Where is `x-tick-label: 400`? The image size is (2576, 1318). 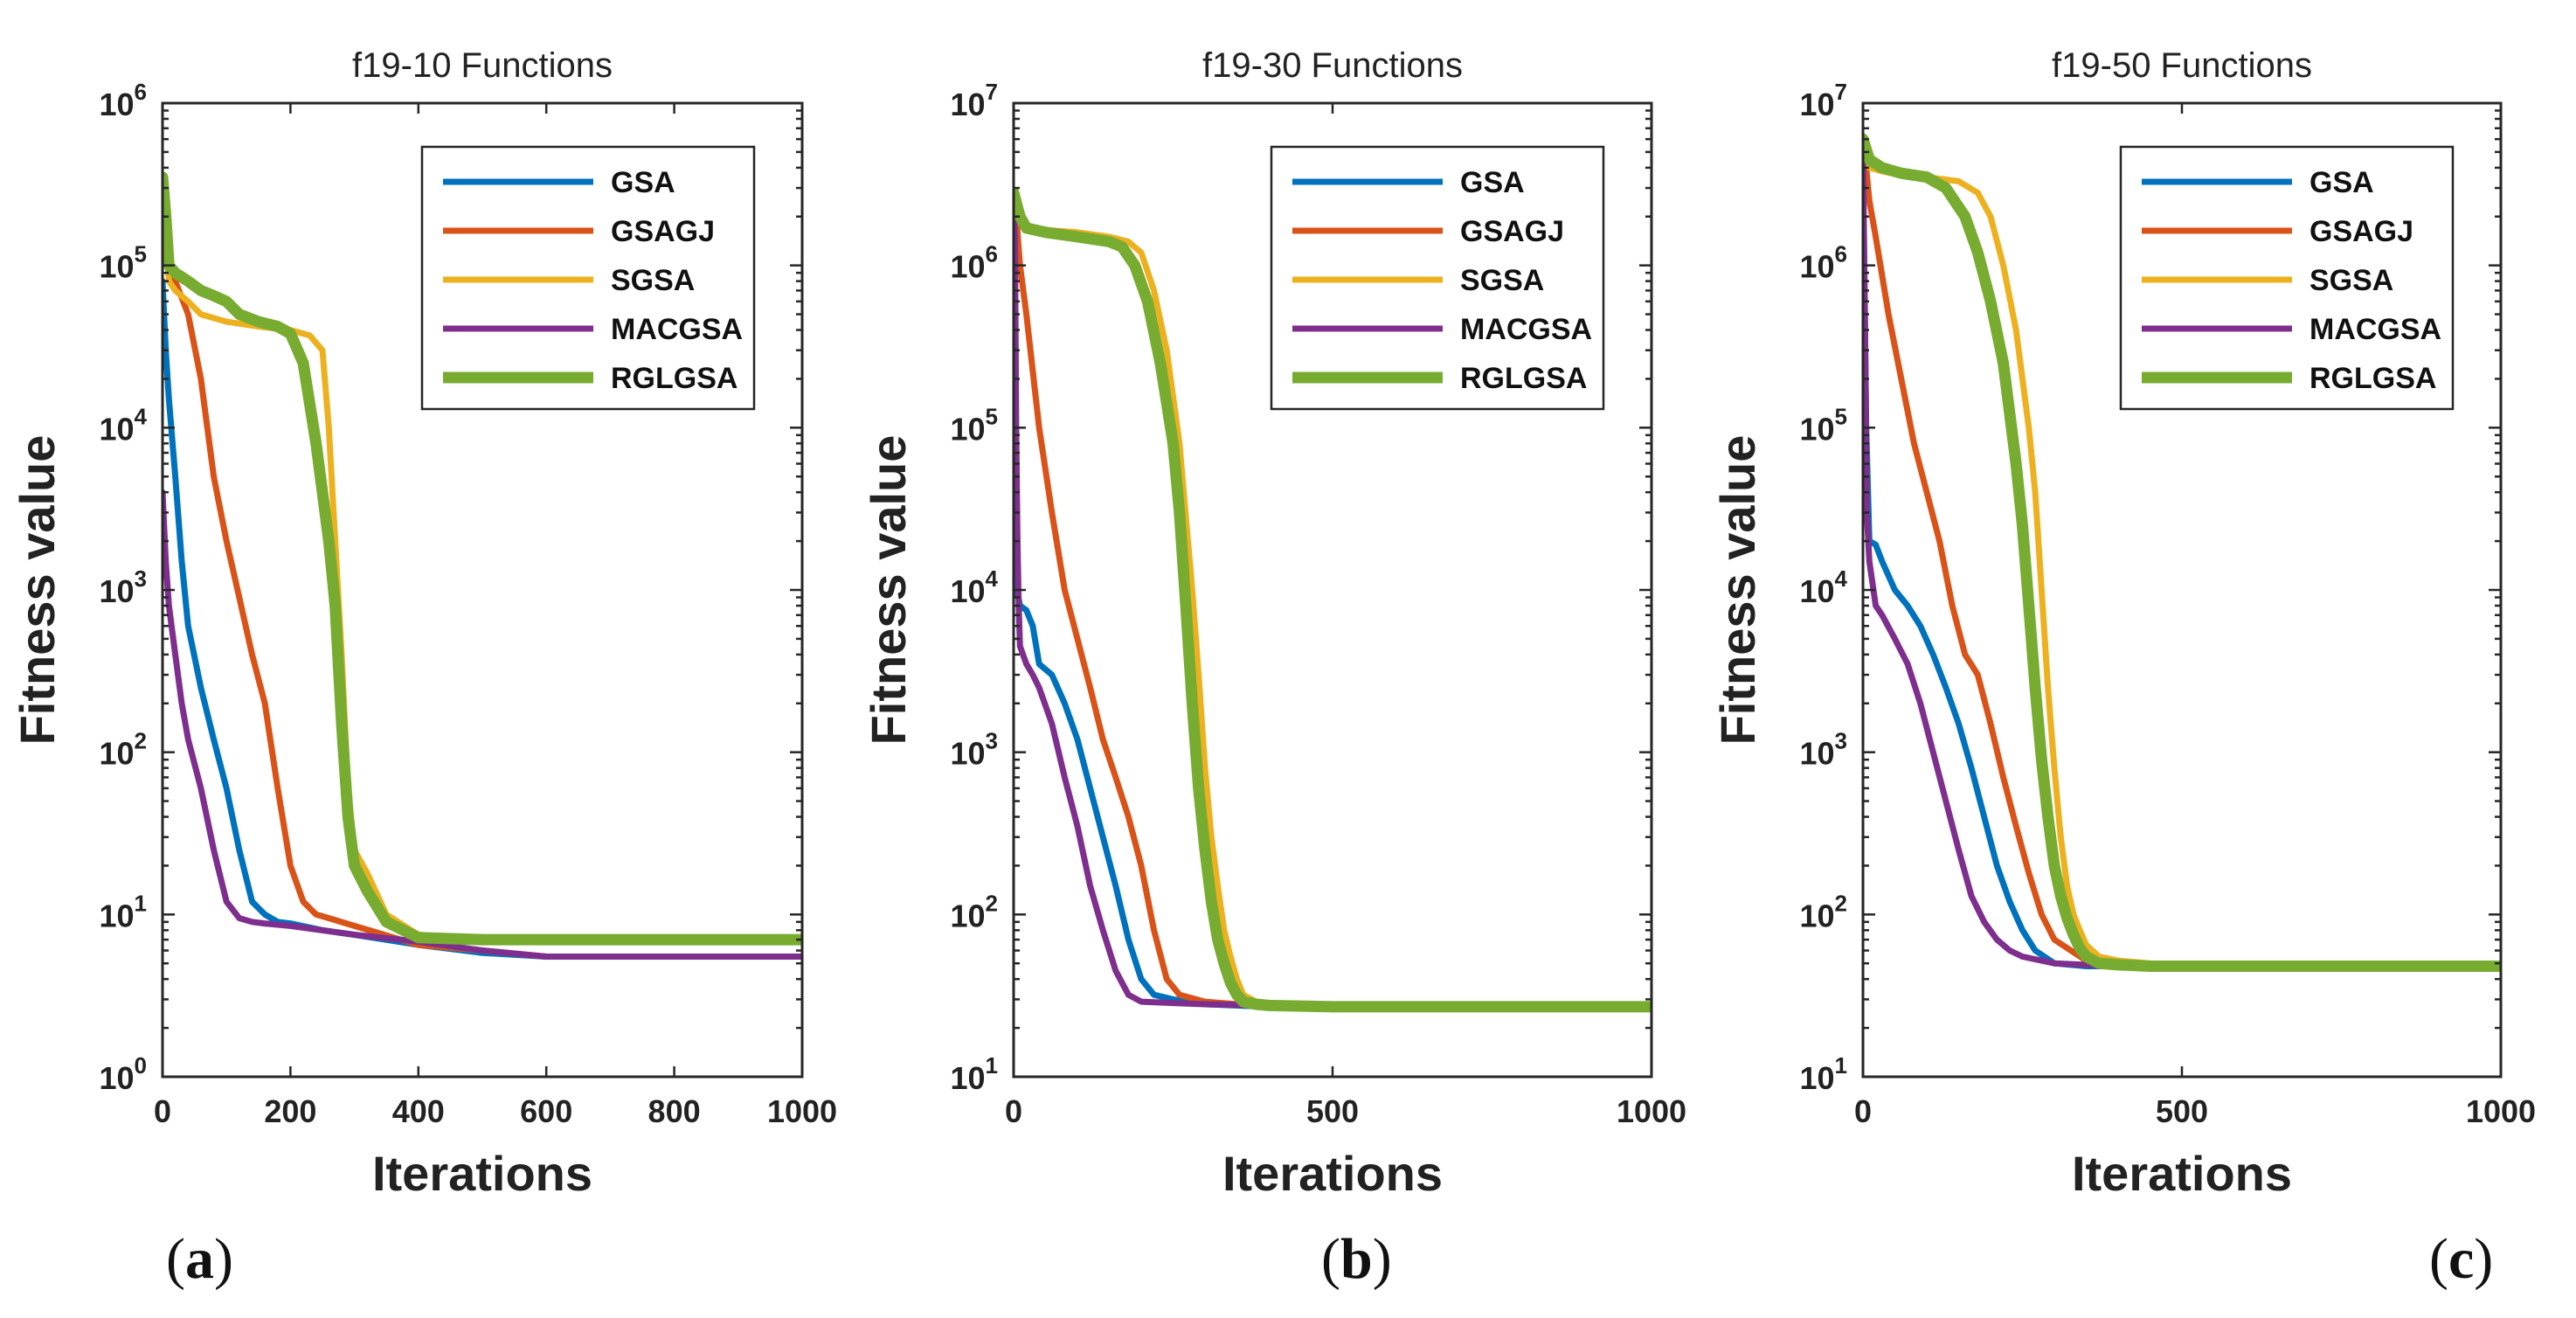
x-tick-label: 400 is located at coordinates (418, 1111).